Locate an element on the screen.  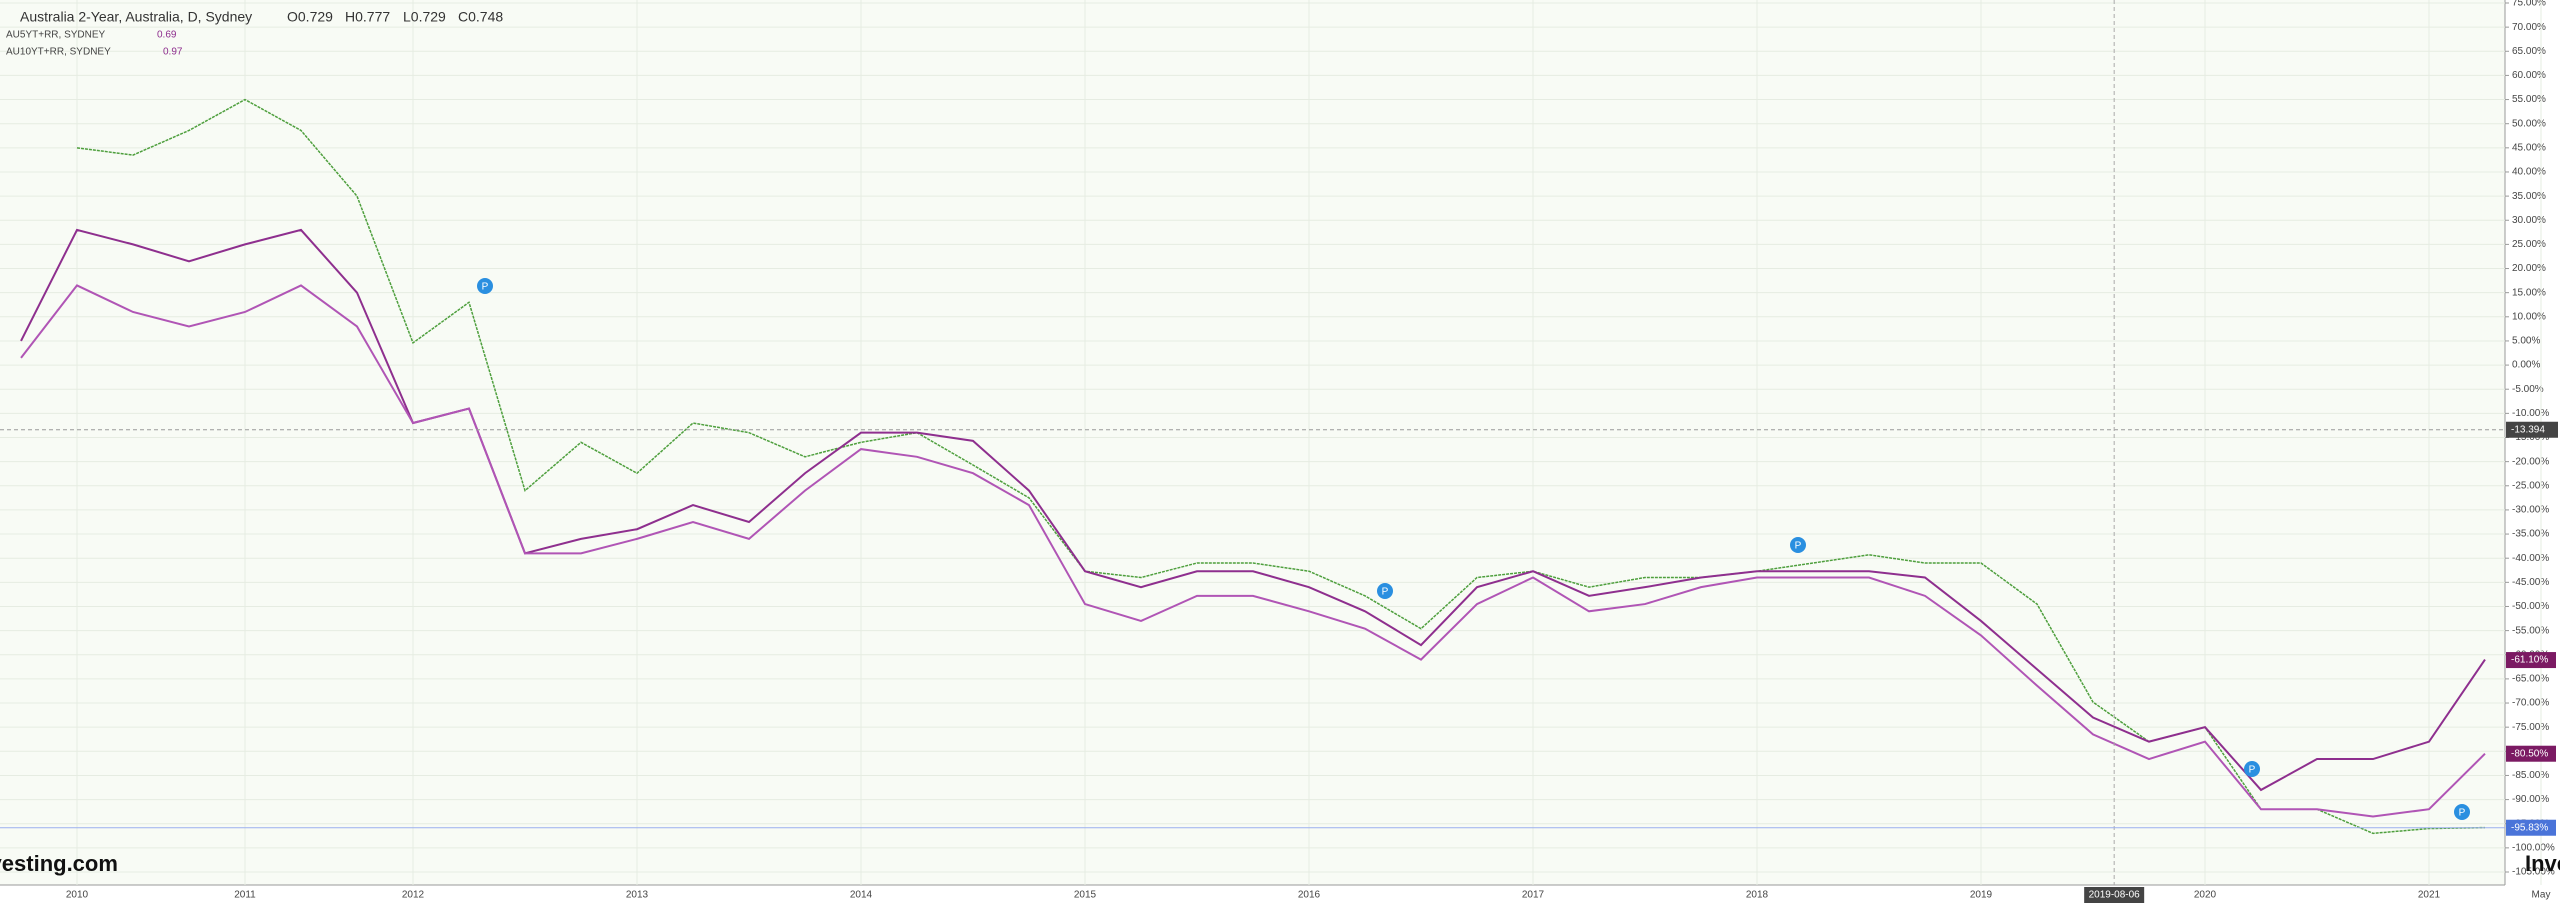
y-tick-label: -20.00% is located at coordinates (2530, 461).